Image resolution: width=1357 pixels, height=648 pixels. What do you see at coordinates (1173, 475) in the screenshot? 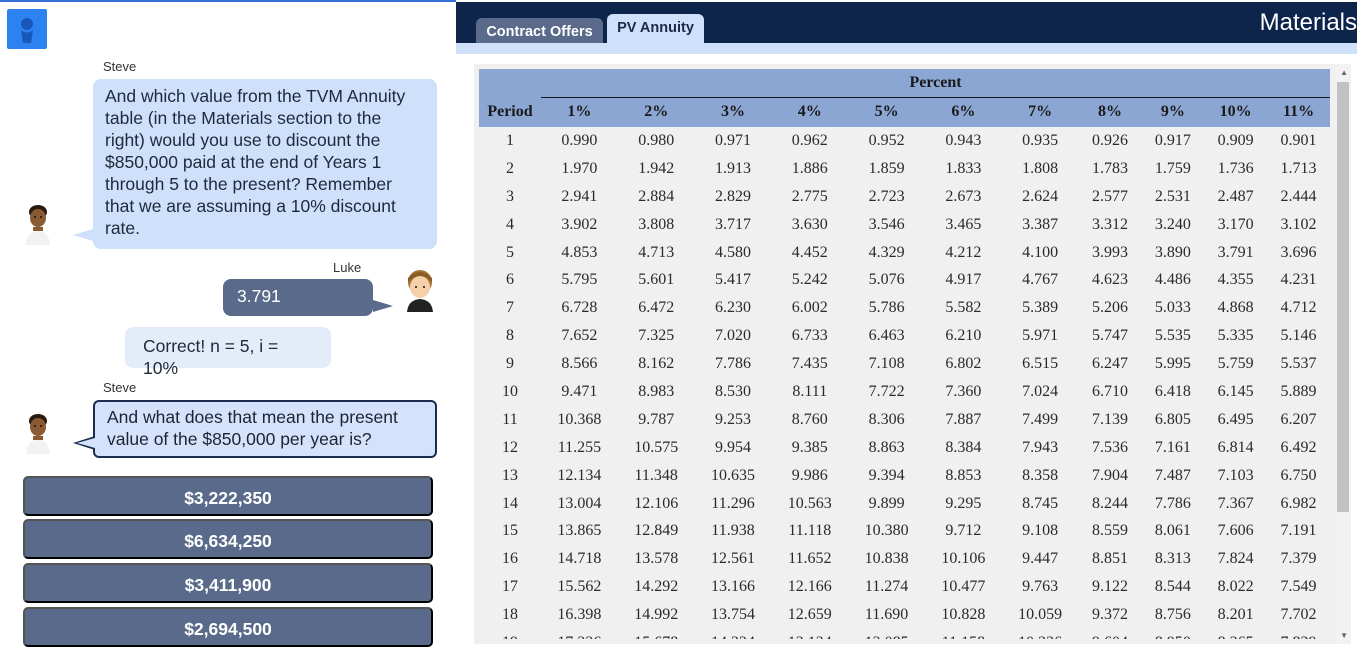
I see `factor-cell: 7.487` at bounding box center [1173, 475].